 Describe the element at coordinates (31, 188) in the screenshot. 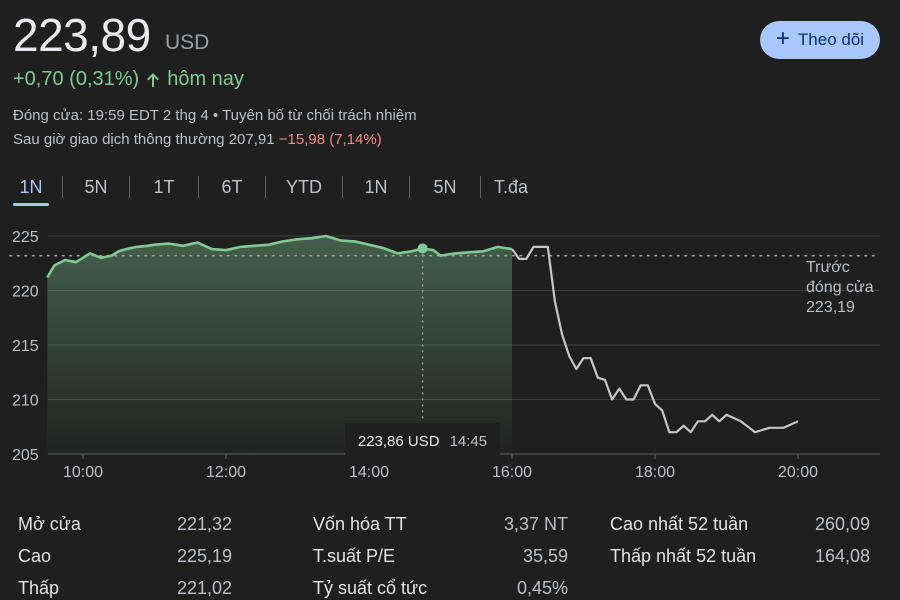

I see `tab-range-1: 1N` at that location.